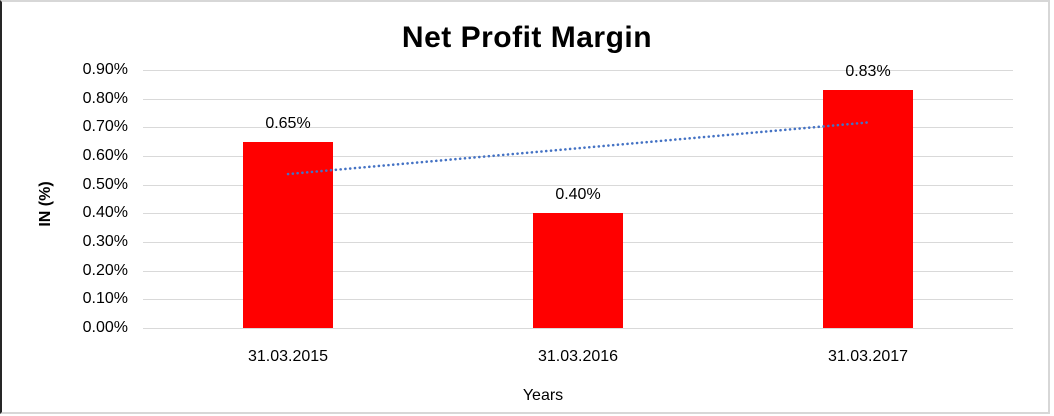 The image size is (1054, 416). Describe the element at coordinates (868, 356) in the screenshot. I see `x-category-label: 31.03.2017` at that location.